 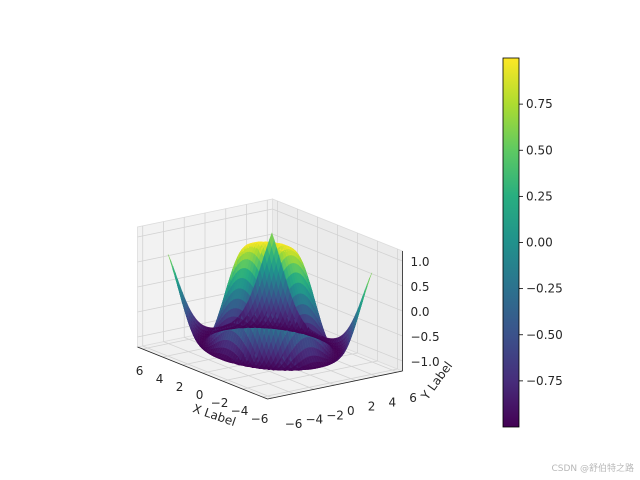 I want to click on y-tick-label: 4, so click(x=393, y=402).